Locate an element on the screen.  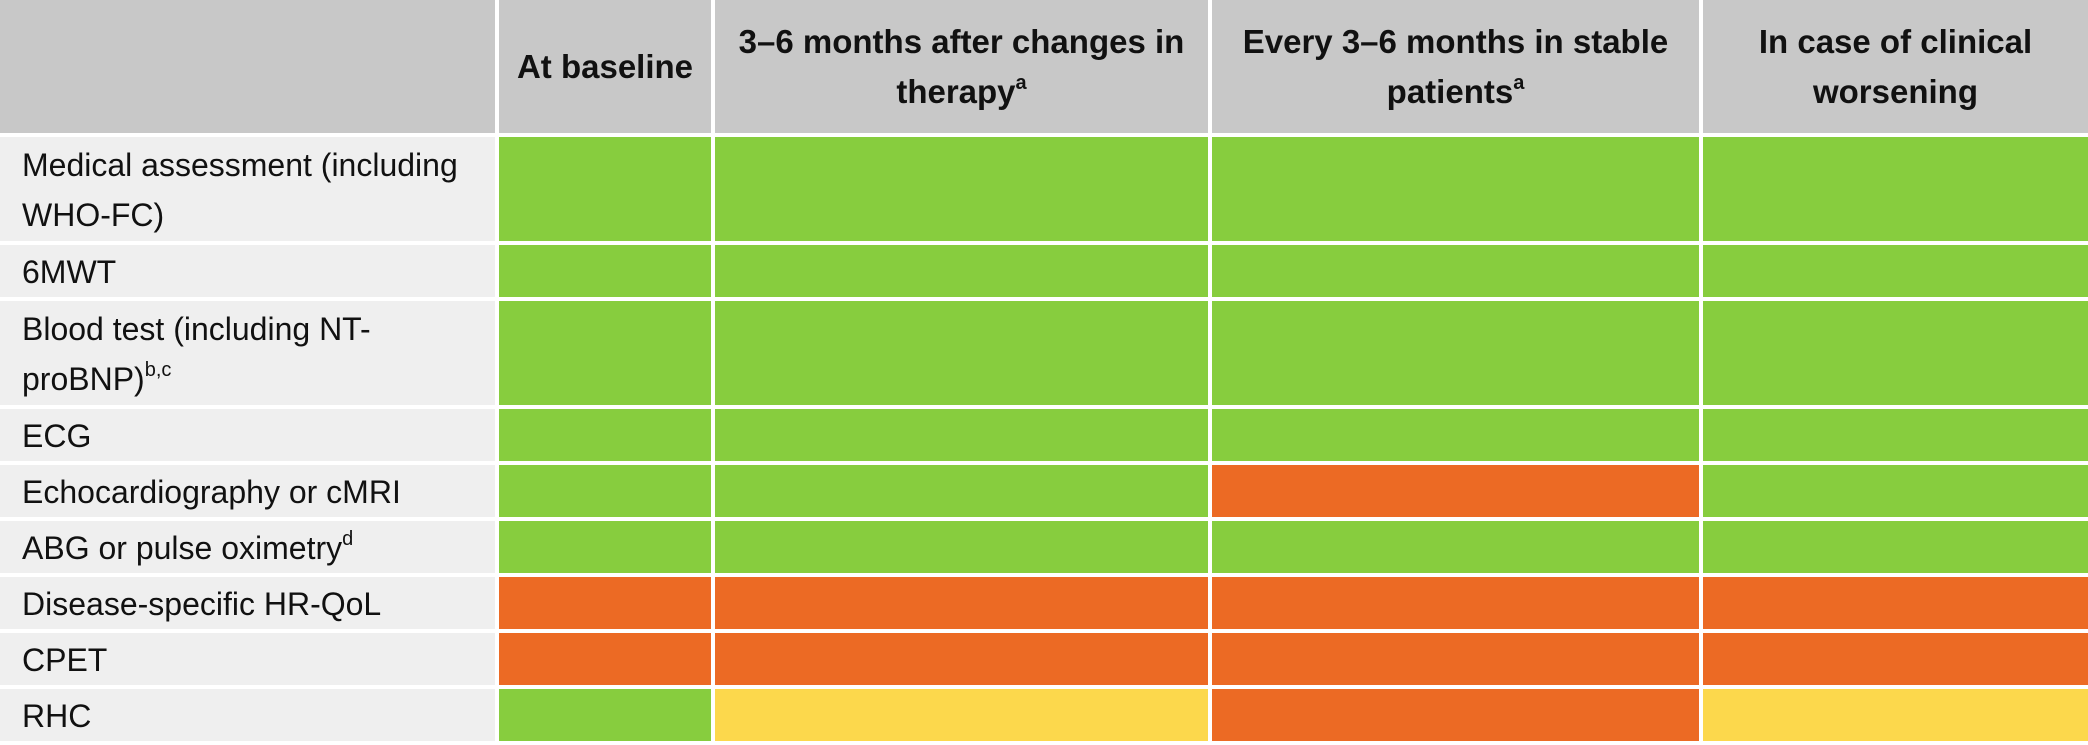
row-label-text: Blood test (including NT-proBNP) is located at coordinates (196, 354).